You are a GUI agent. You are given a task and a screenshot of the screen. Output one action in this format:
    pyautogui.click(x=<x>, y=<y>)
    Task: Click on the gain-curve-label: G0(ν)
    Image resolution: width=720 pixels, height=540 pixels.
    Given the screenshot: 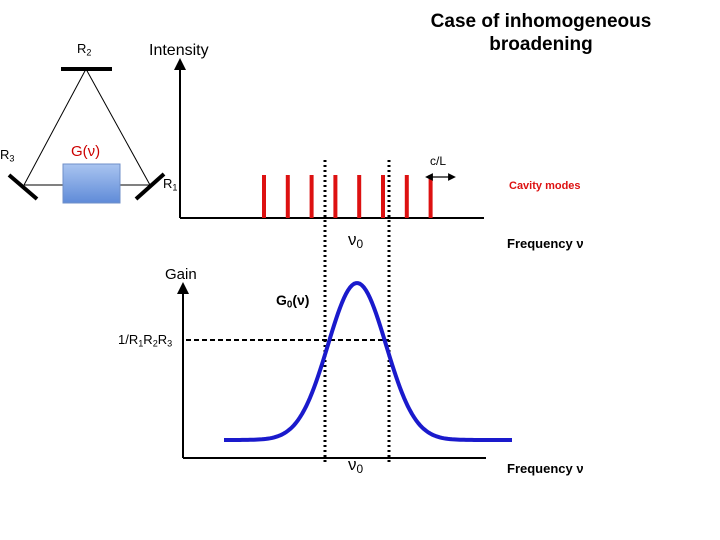 What is the action you would take?
    pyautogui.click(x=293, y=301)
    